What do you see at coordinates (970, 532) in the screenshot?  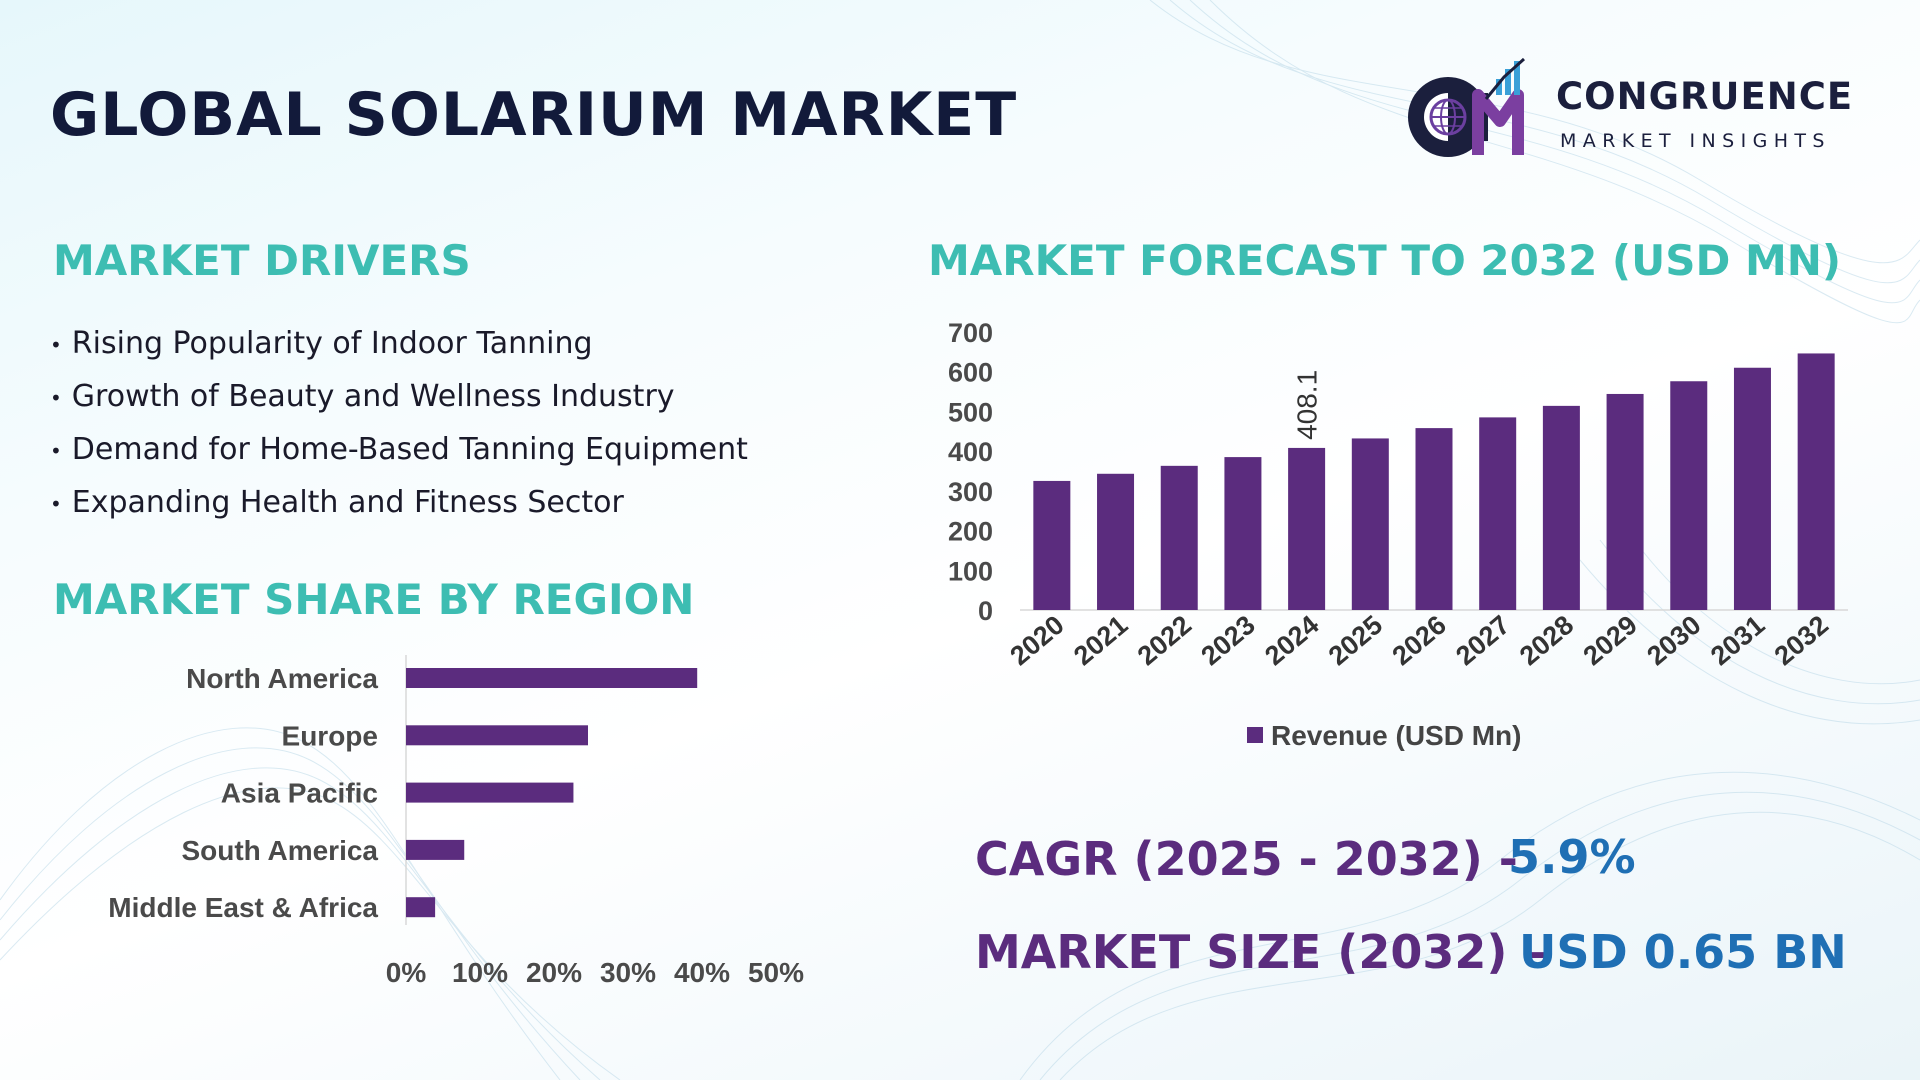 I see `y-tick-label: 200` at bounding box center [970, 532].